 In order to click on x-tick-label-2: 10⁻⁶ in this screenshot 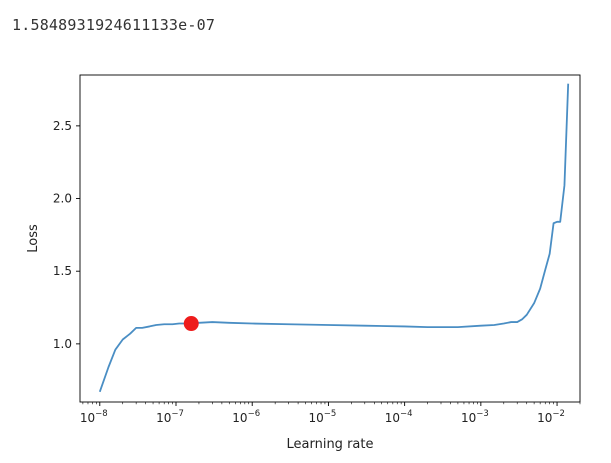, I will do `click(246, 417)`.